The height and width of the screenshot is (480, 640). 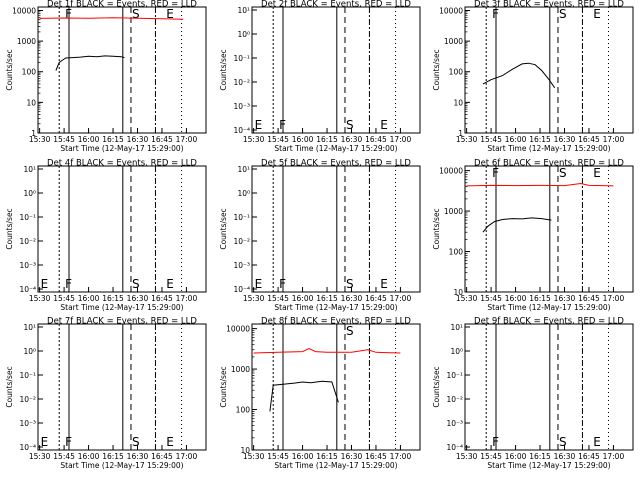 What do you see at coordinates (336, 322) in the screenshot?
I see `panel-title: Det 8f BLACK = Events, RED = LLD` at bounding box center [336, 322].